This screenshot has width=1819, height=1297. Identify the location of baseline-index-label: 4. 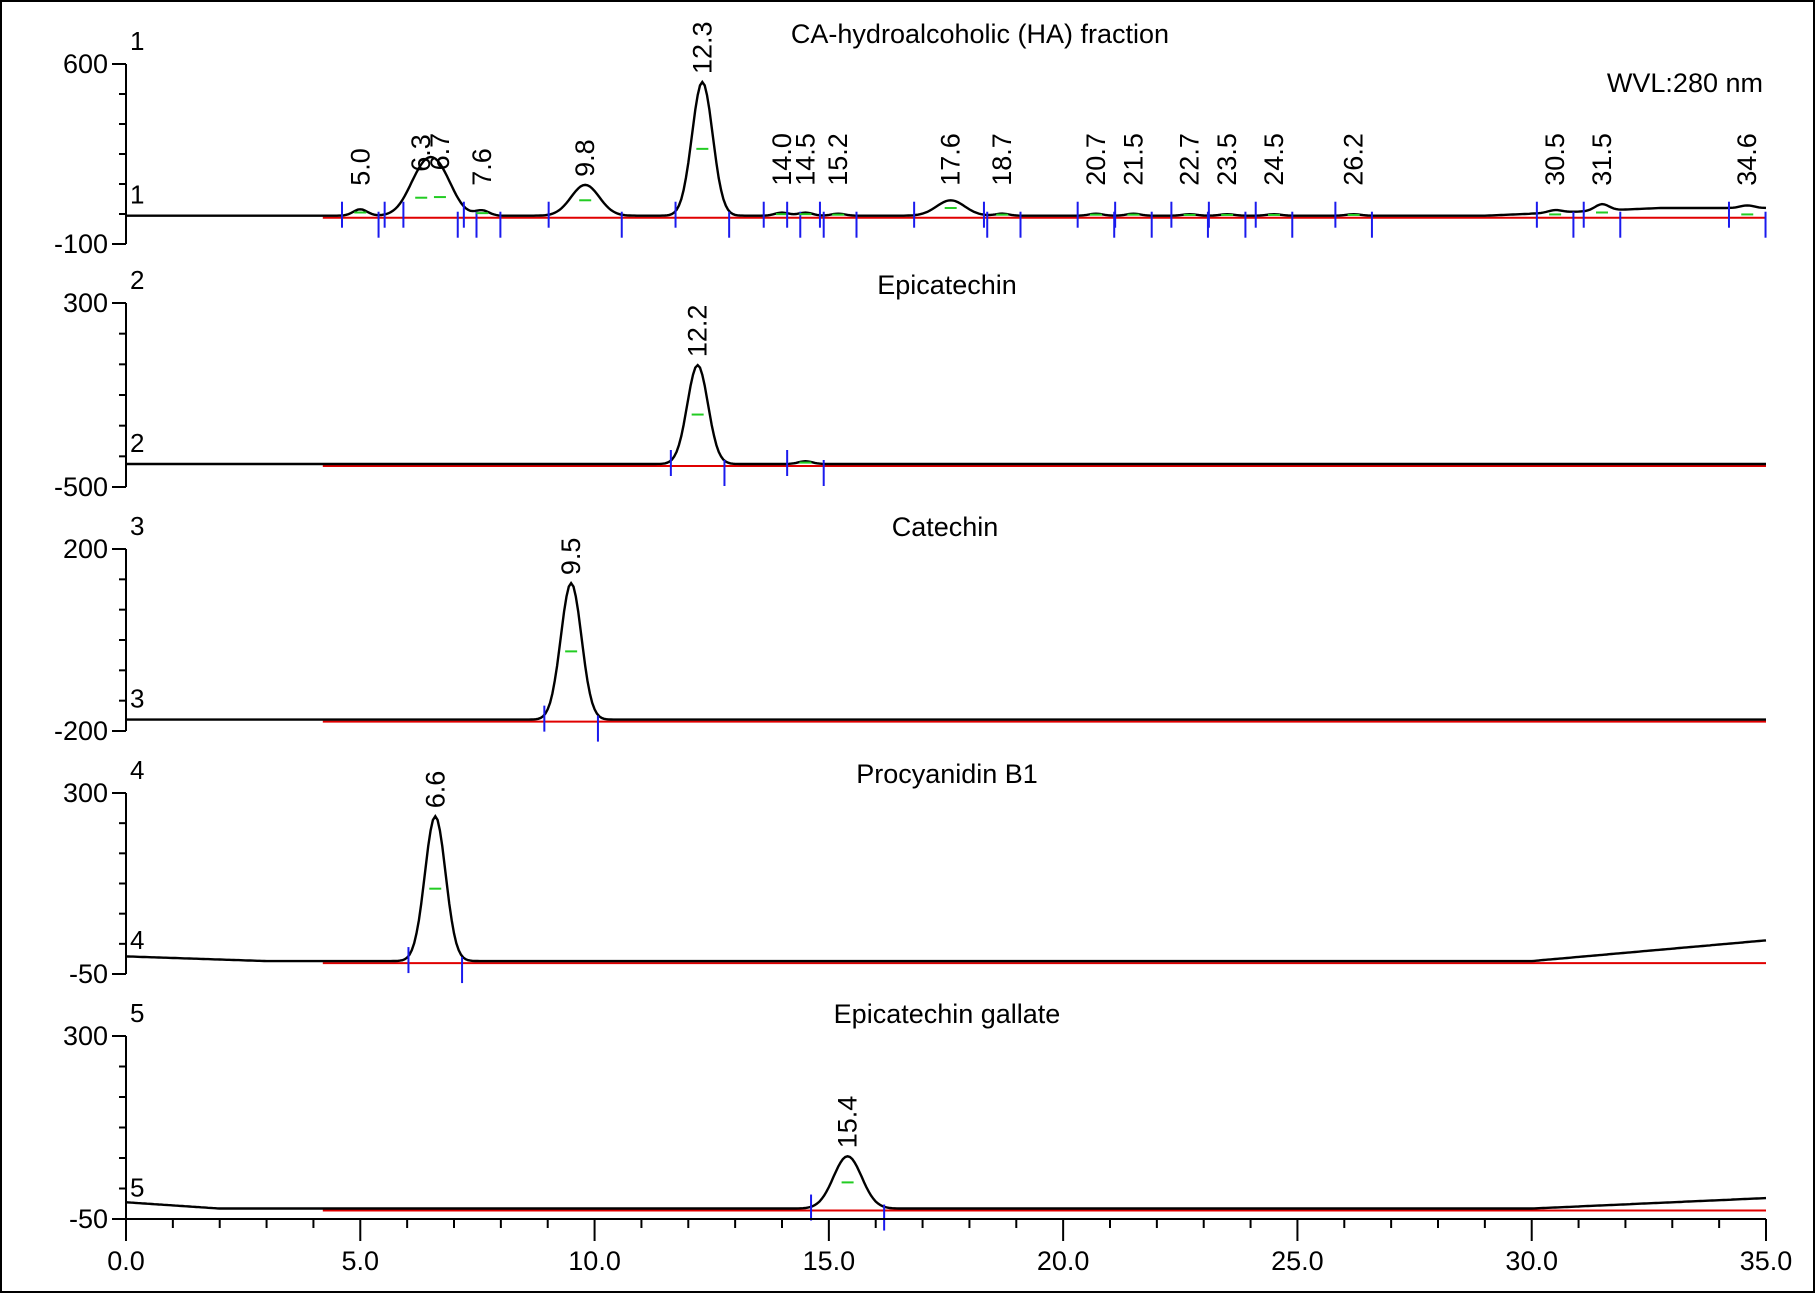
(137, 940).